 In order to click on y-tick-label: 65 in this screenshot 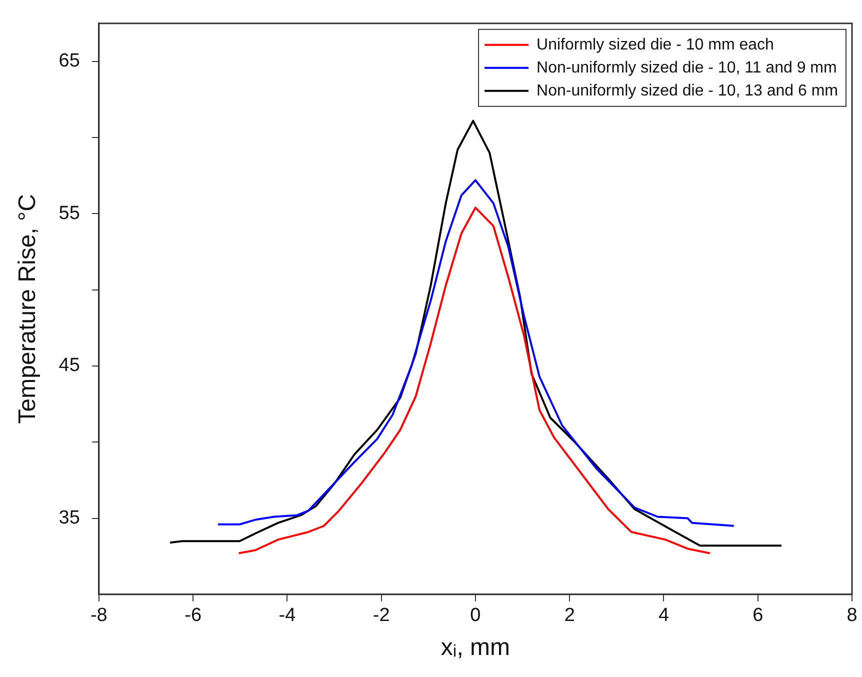, I will do `click(69, 61)`.